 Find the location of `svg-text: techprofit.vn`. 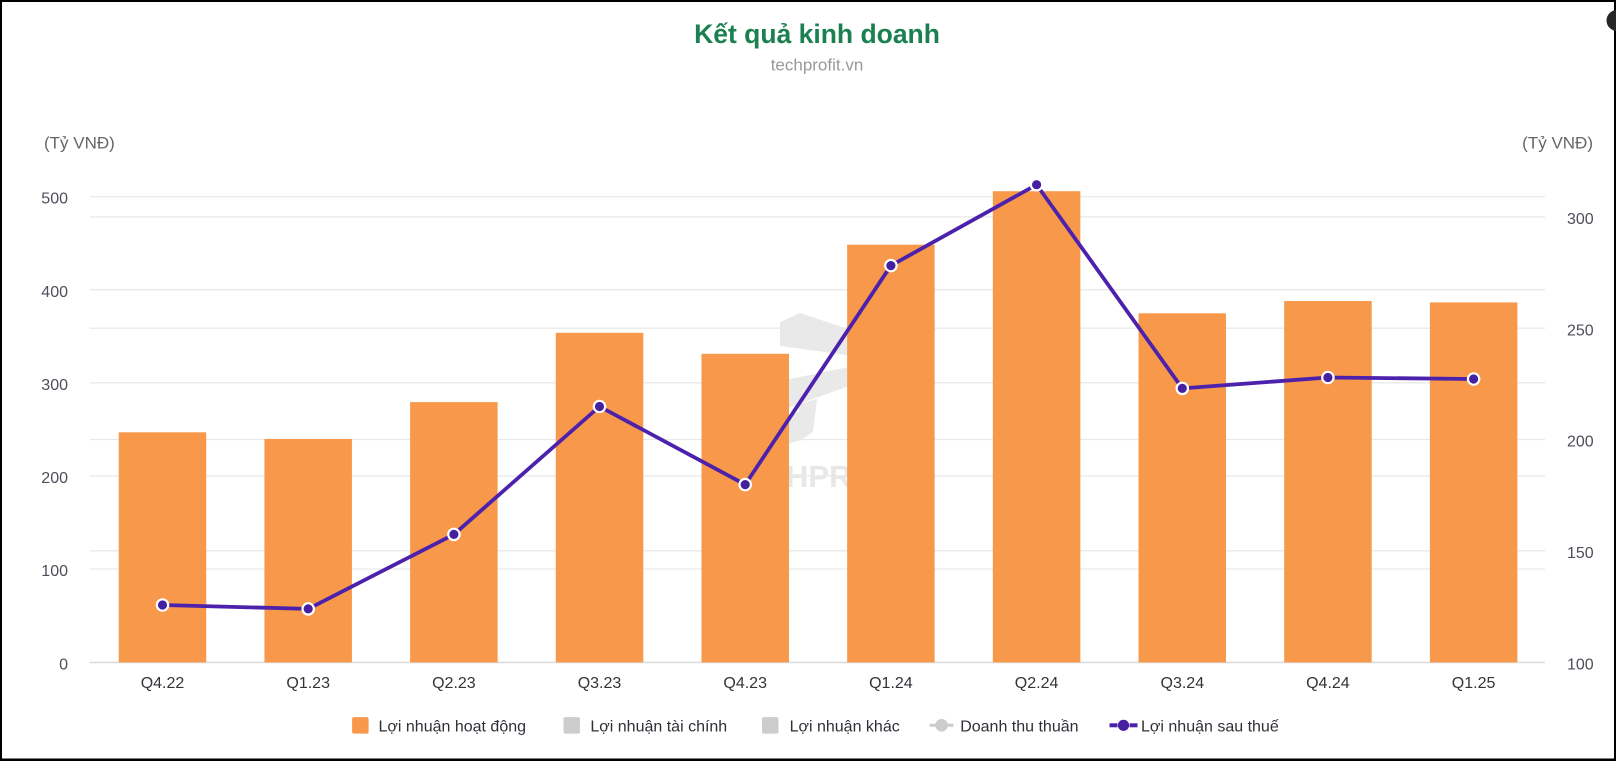

svg-text: techprofit.vn is located at coordinates (817, 65).